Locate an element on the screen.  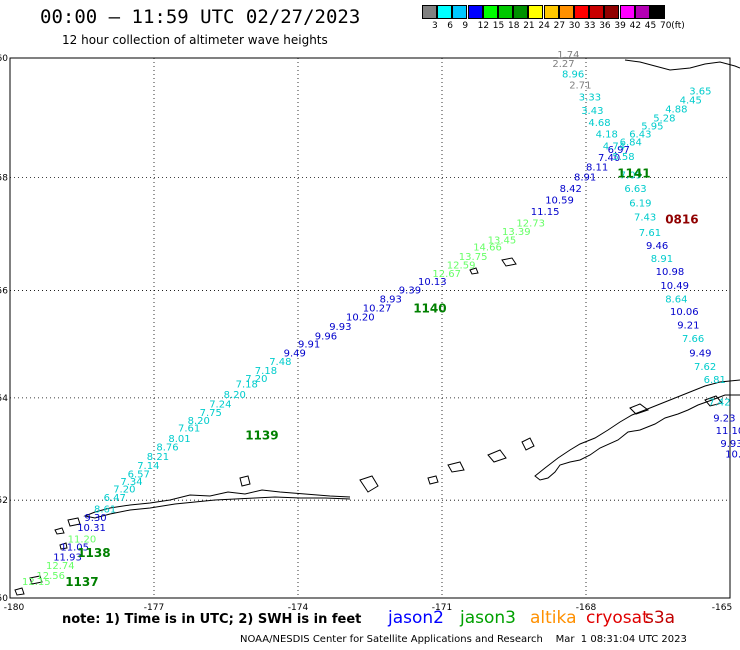
wave-height-label: 5.28 is located at coordinates (664, 119).